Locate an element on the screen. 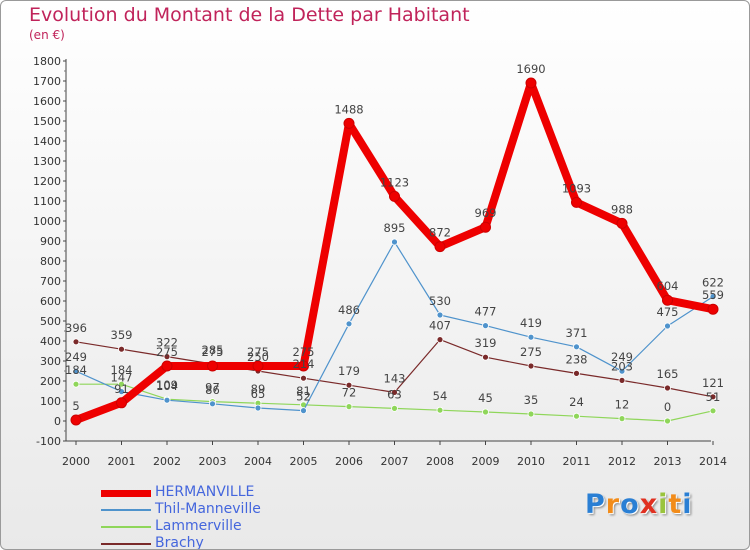  data-label: 63 is located at coordinates (394, 394).